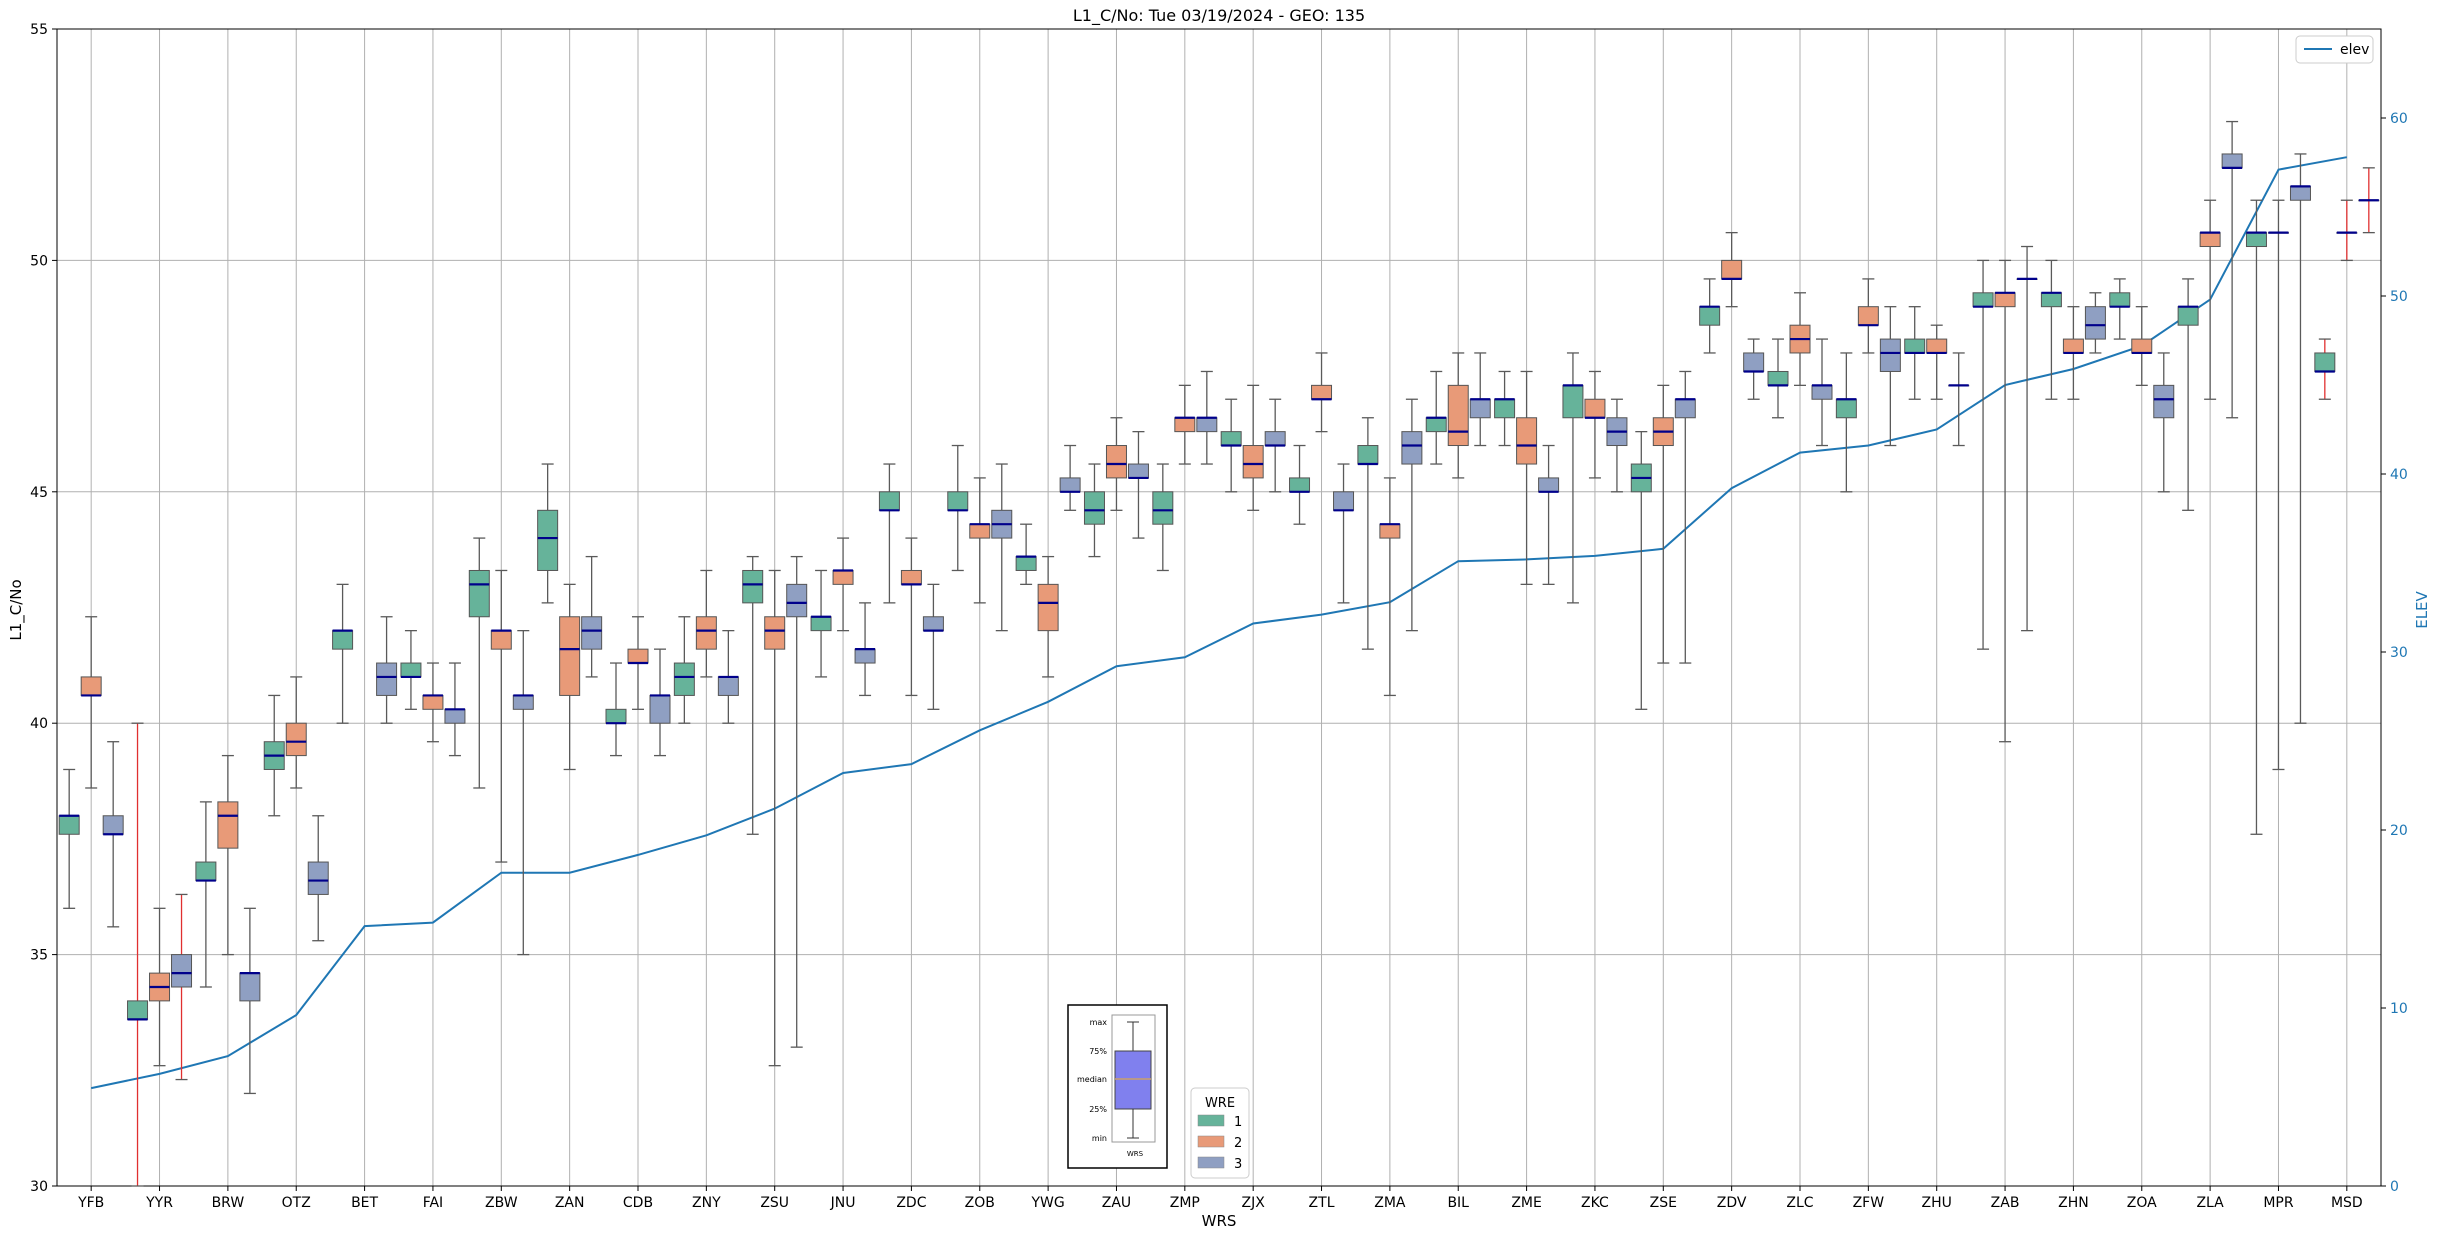  Describe the element at coordinates (2073, 1203) in the screenshot. I see `x-tick-label-zhn: ZHN` at that location.